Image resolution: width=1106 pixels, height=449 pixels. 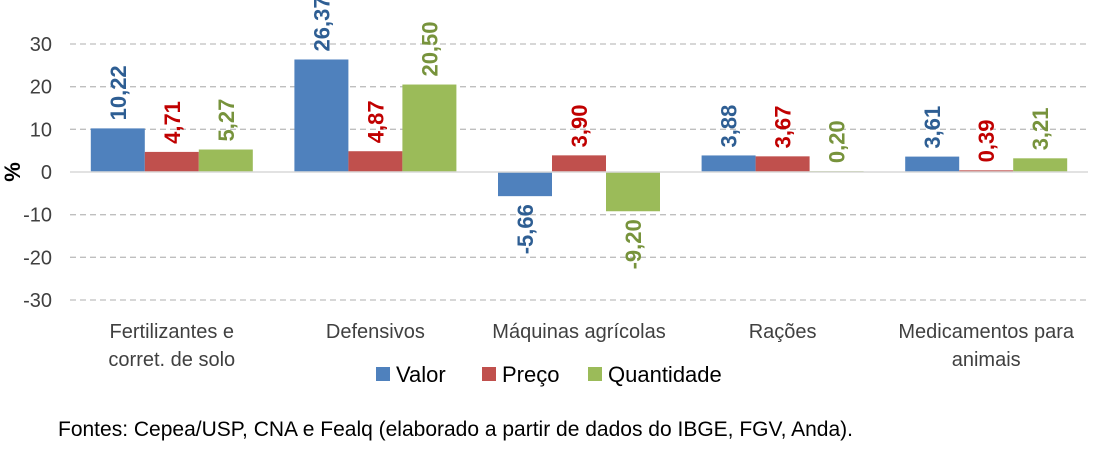 I want to click on data-label-quantidade-1: 20,50, so click(x=429, y=48).